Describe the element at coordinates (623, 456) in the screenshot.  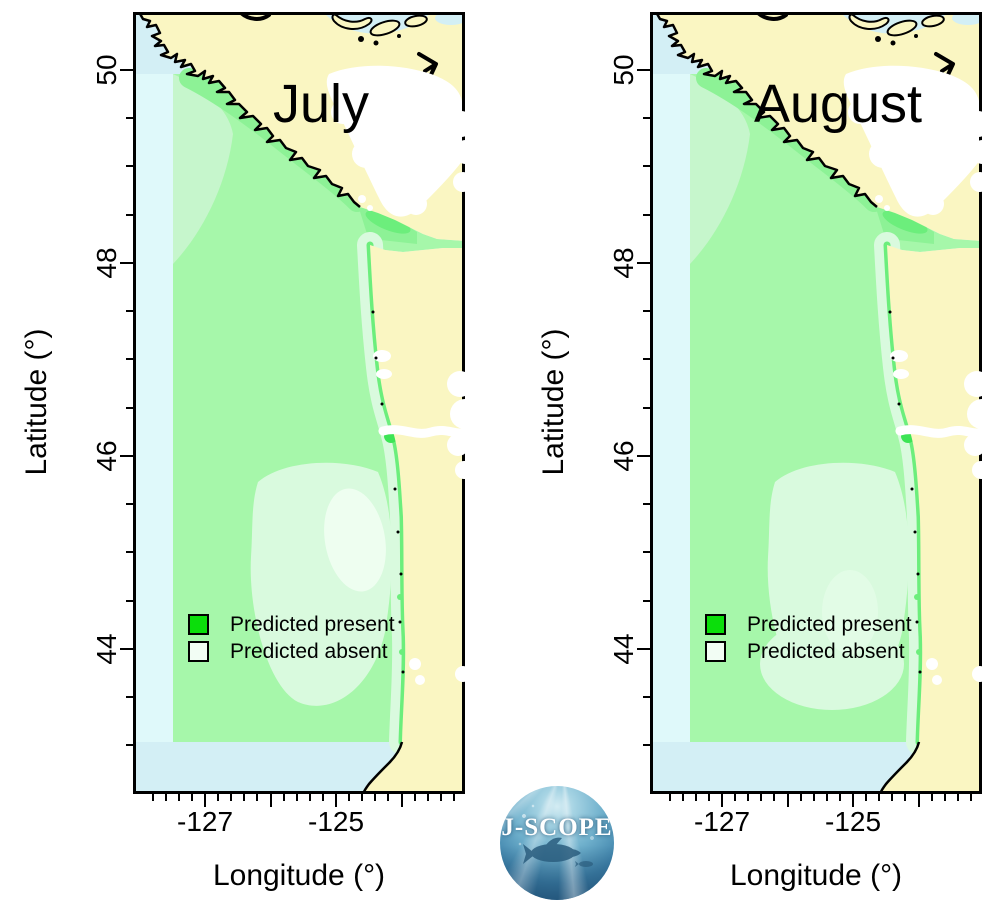
I see `y-tick-label: 46` at that location.